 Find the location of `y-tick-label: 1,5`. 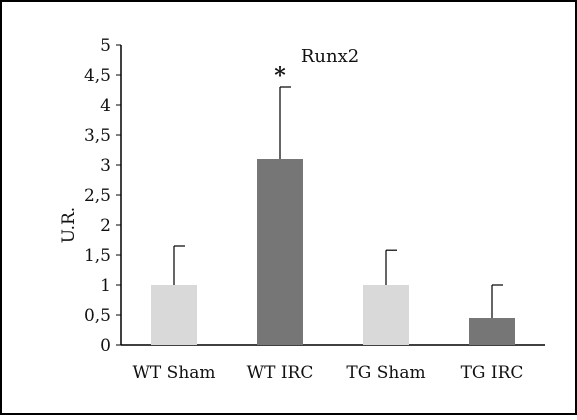

y-tick-label: 1,5 is located at coordinates (97, 256).